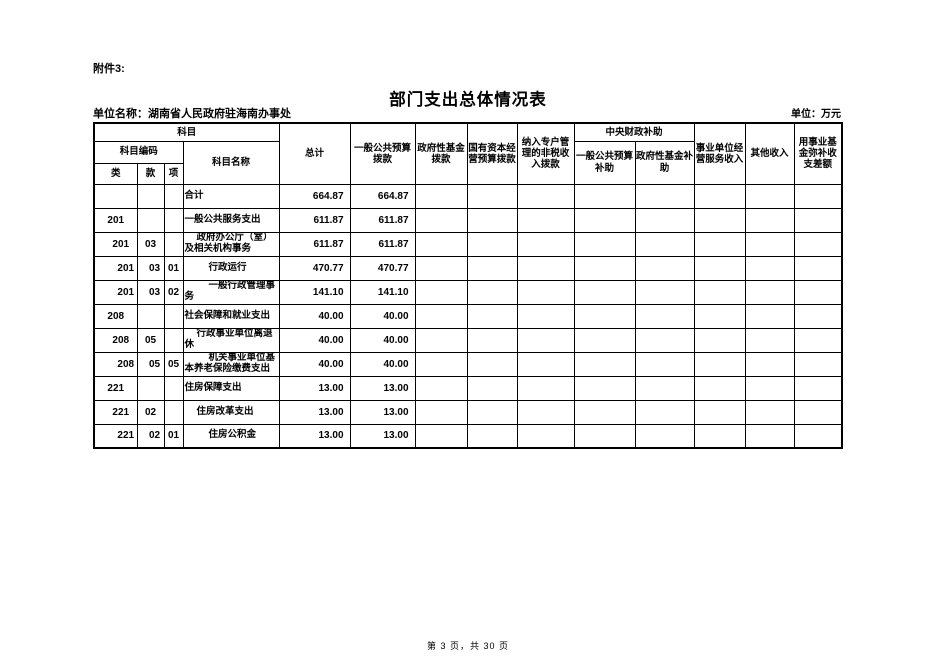  What do you see at coordinates (231, 268) in the screenshot?
I see `cell-subject-name: 行政运行` at bounding box center [231, 268].